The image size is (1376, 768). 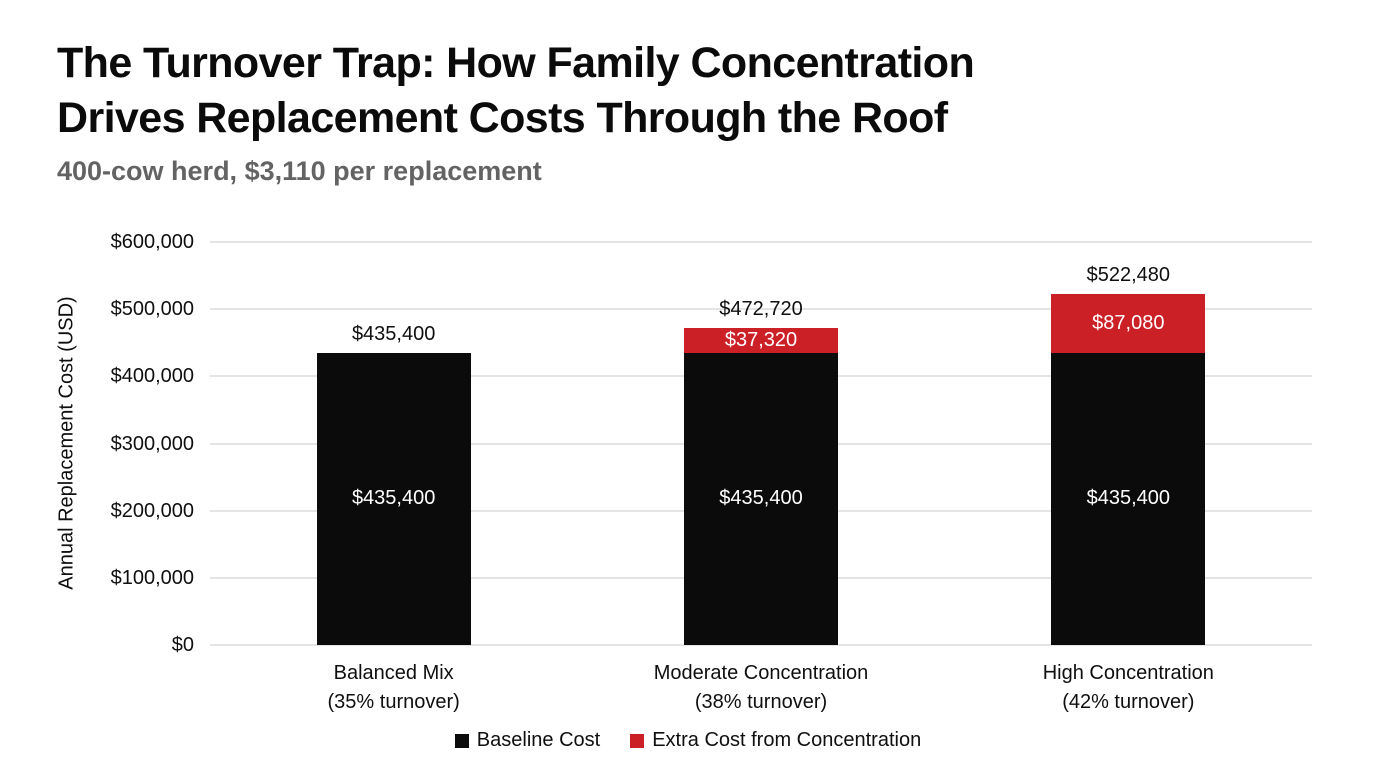 What do you see at coordinates (152, 577) in the screenshot?
I see `y-tick-label: $100,000` at bounding box center [152, 577].